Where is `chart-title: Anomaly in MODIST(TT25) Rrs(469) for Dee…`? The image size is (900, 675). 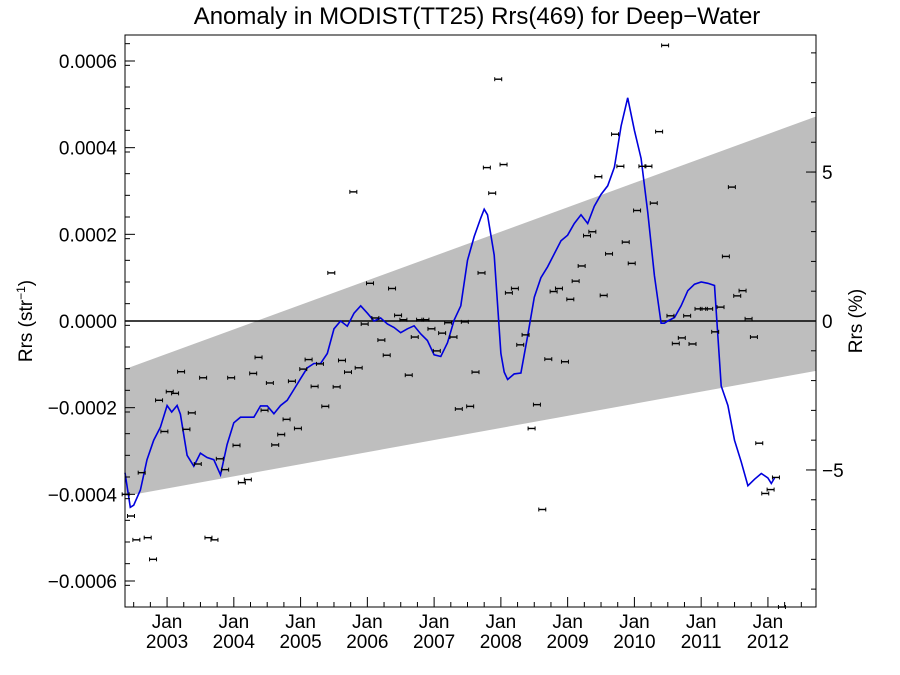 chart-title: Anomaly in MODIST(TT25) Rrs(469) for Dee… is located at coordinates (477, 16).